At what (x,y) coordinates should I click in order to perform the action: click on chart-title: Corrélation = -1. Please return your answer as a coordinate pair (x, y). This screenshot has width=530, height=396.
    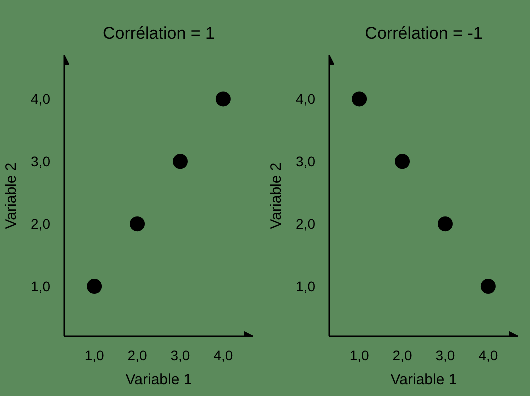
    Looking at the image, I should click on (424, 33).